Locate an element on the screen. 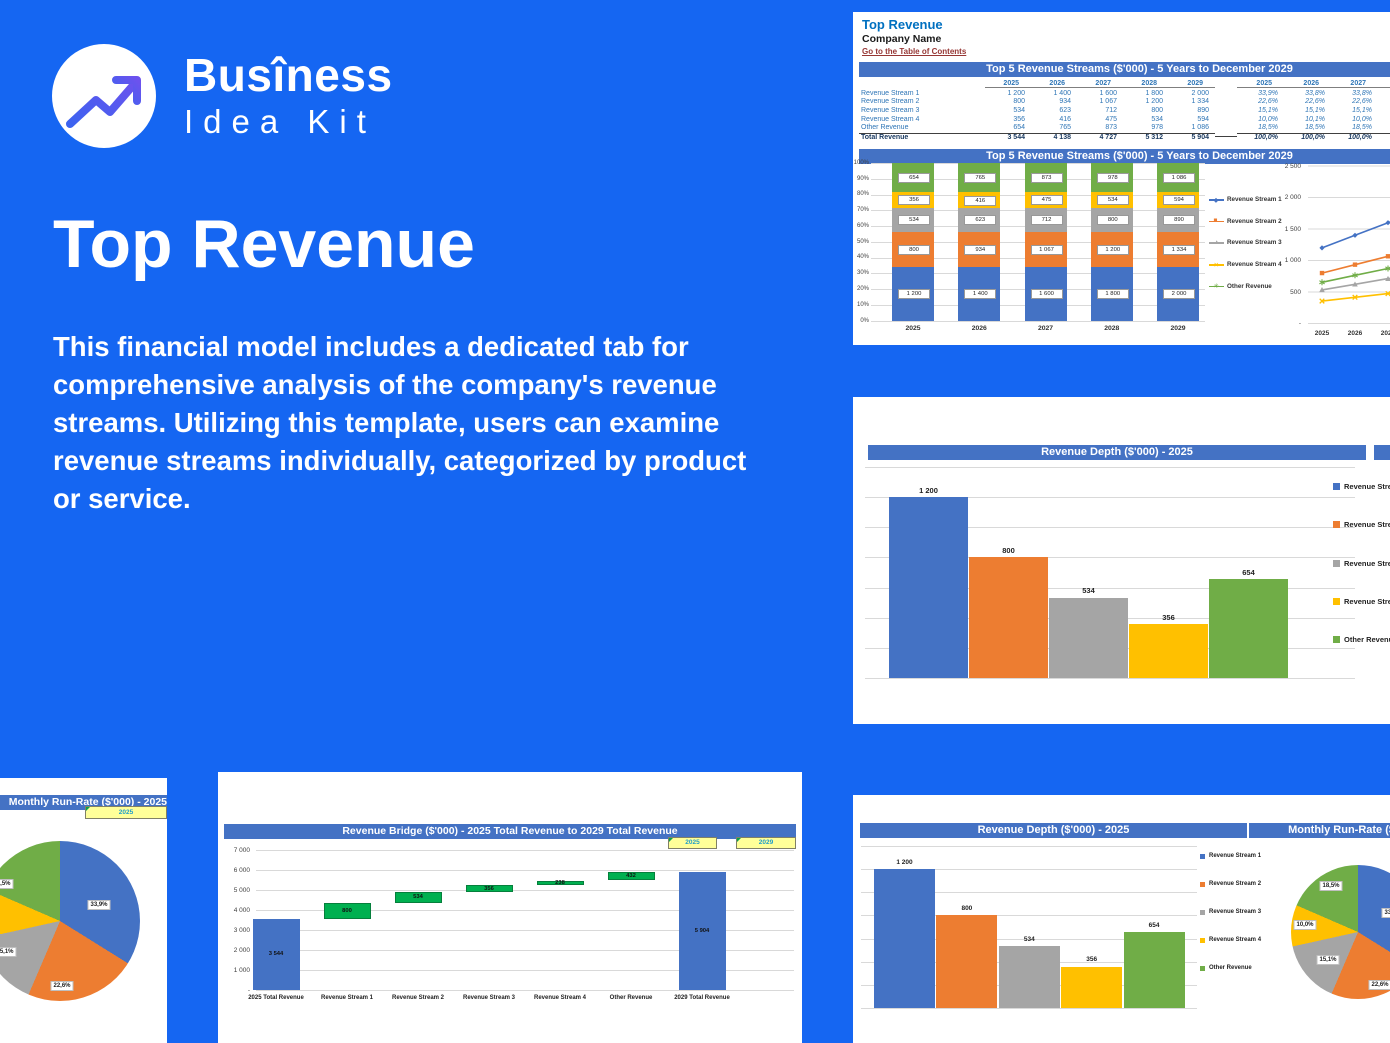 The image size is (1390, 1043). legend-marker: ▲ is located at coordinates (1216, 242).